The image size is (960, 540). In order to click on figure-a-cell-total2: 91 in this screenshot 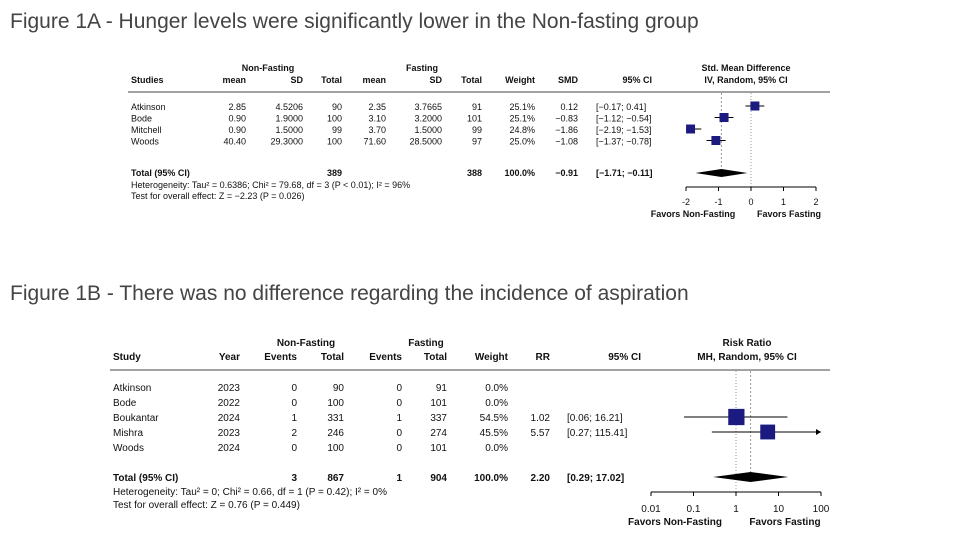, I will do `click(477, 107)`.